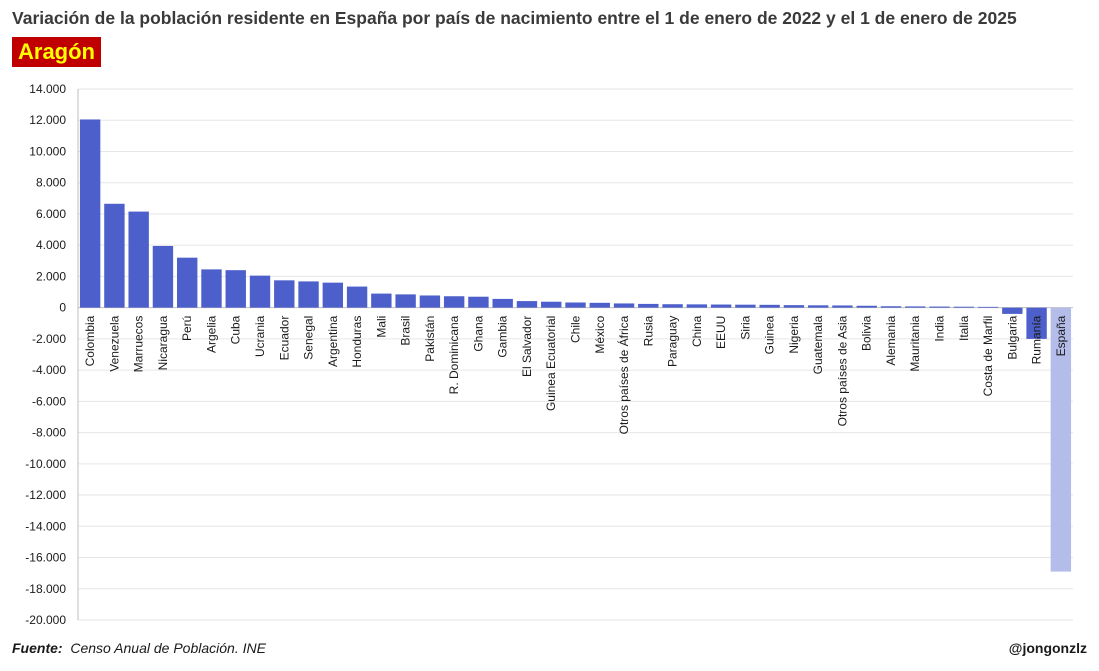 This screenshot has width=1099, height=671. Describe the element at coordinates (49, 370) in the screenshot. I see `y-tick-label: -4.000` at that location.